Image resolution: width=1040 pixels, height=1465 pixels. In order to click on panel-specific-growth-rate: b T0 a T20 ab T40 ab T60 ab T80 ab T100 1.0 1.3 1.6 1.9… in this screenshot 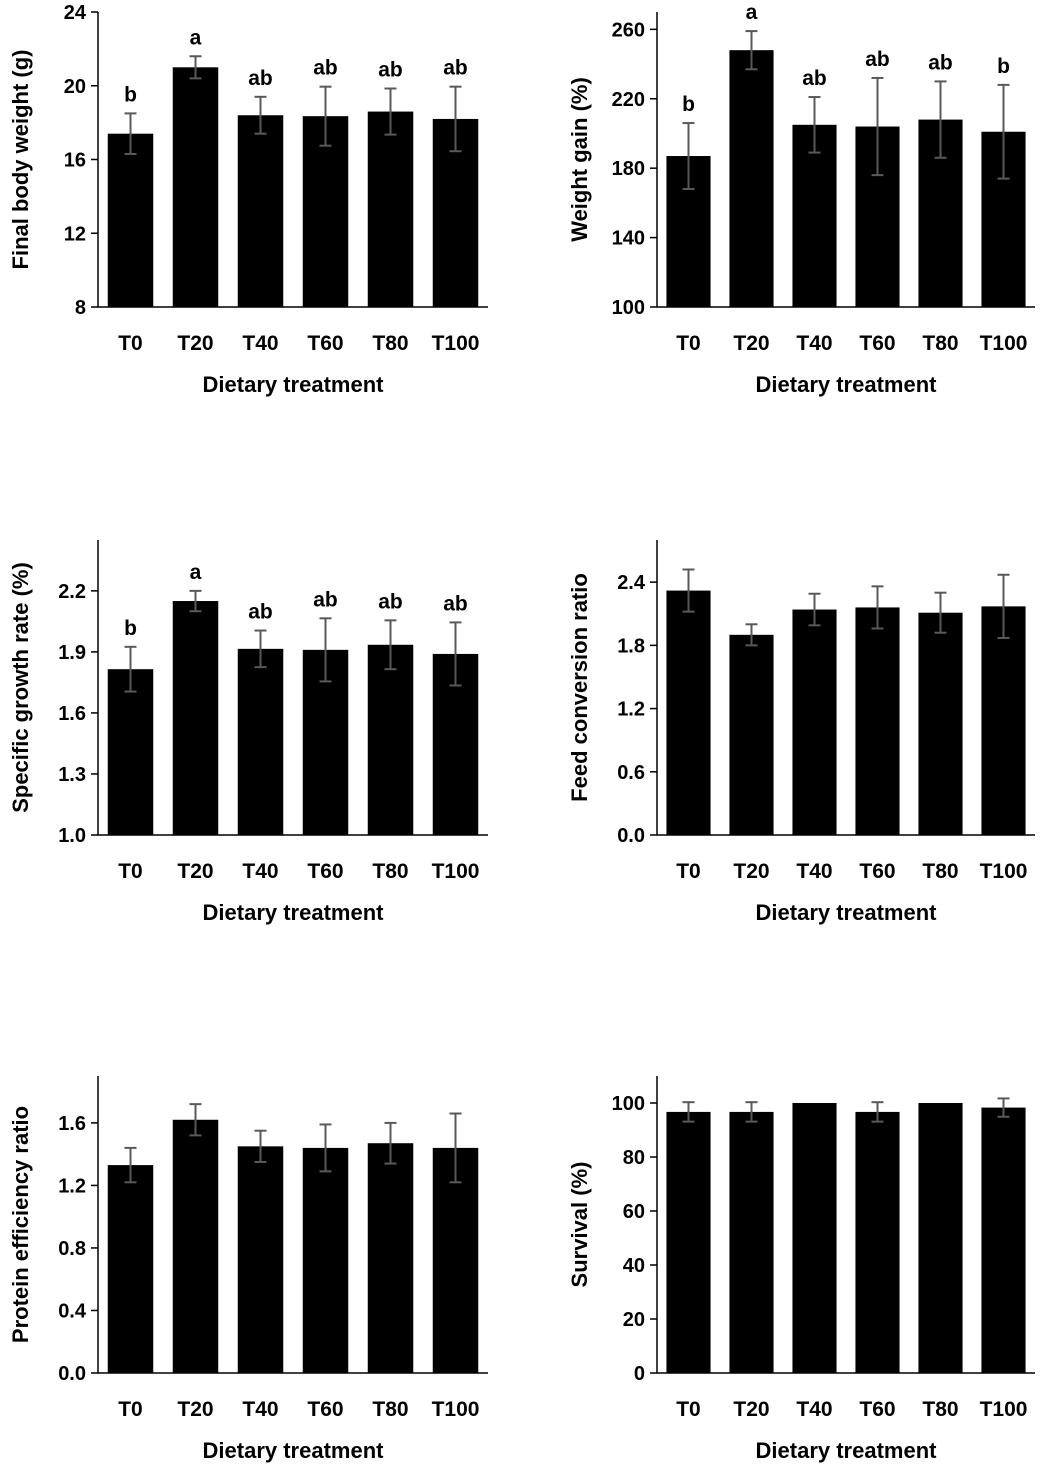, I will do `click(248, 732)`.